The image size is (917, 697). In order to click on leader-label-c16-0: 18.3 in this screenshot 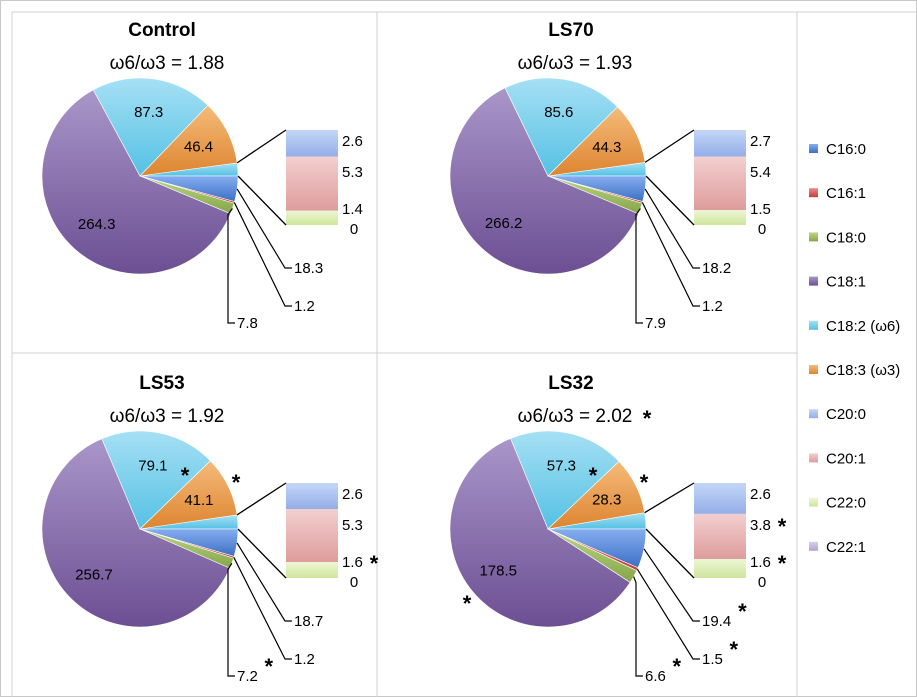, I will do `click(308, 268)`.